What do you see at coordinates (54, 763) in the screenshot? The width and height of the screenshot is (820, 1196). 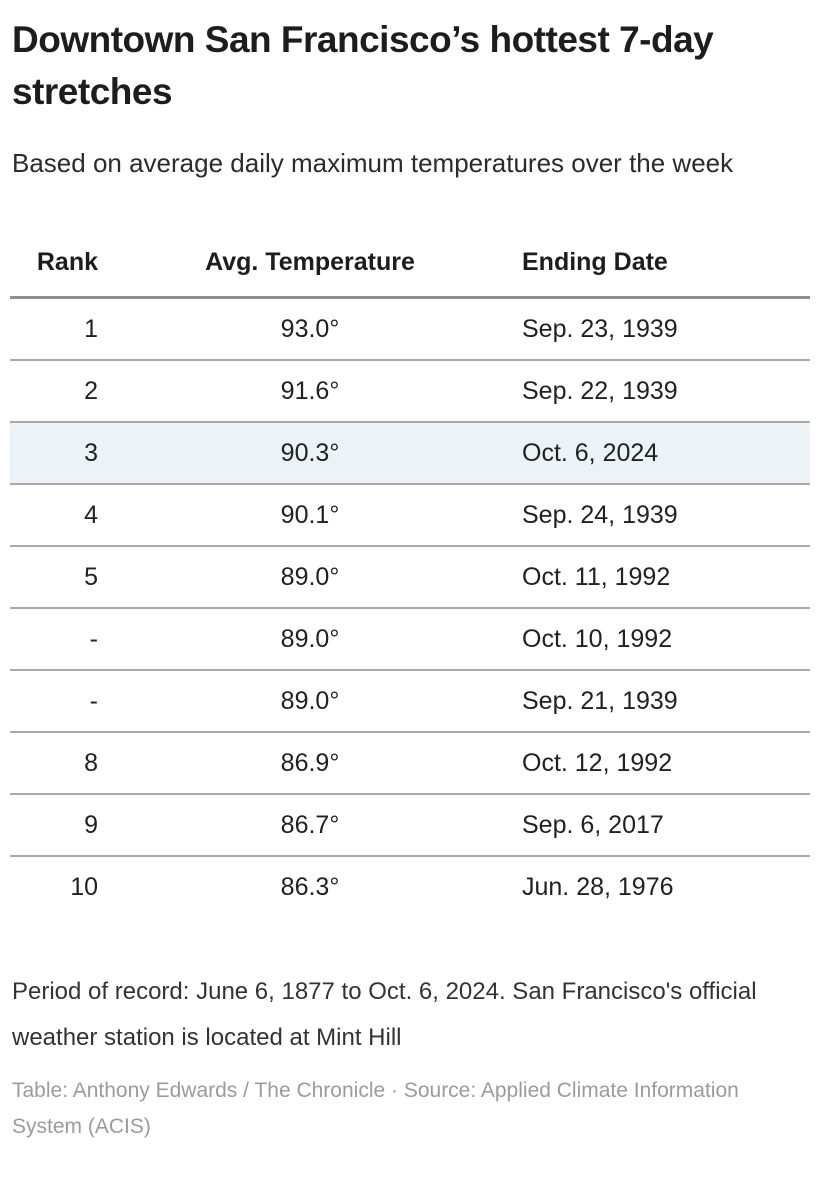 I see `cell-rank: 8` at bounding box center [54, 763].